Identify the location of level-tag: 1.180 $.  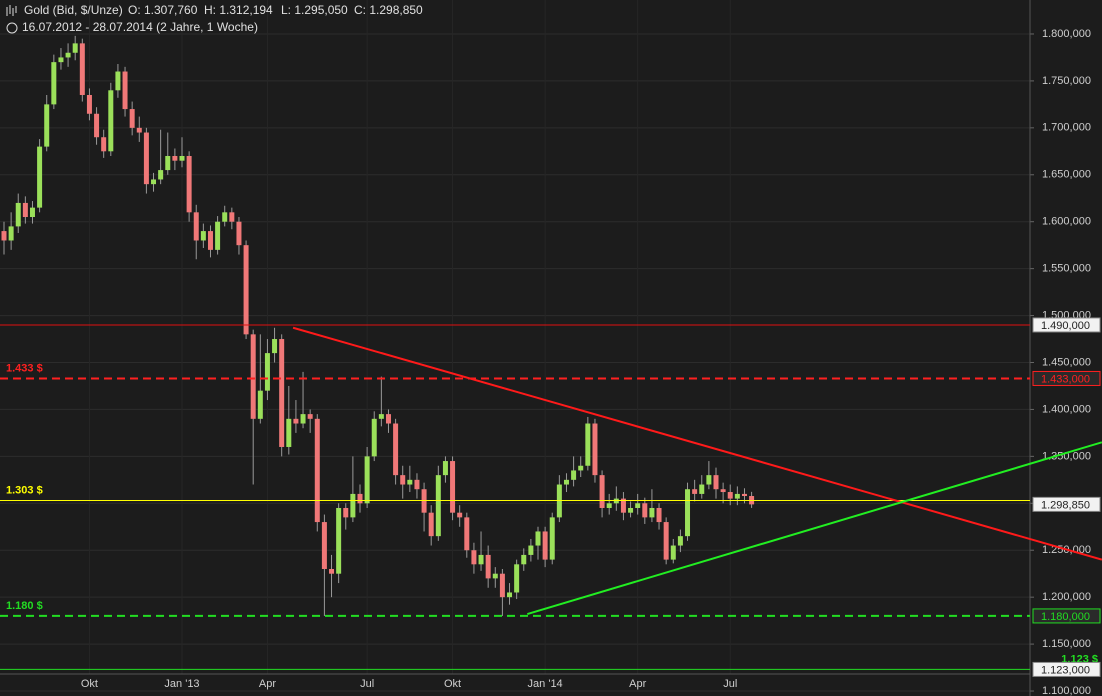
(24, 606).